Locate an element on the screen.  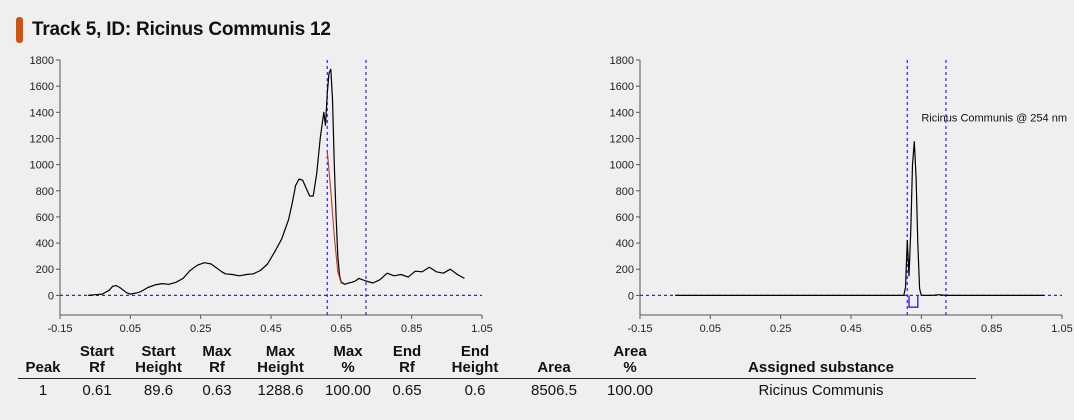
right-x-tick-label: -0.15 is located at coordinates (639, 329).